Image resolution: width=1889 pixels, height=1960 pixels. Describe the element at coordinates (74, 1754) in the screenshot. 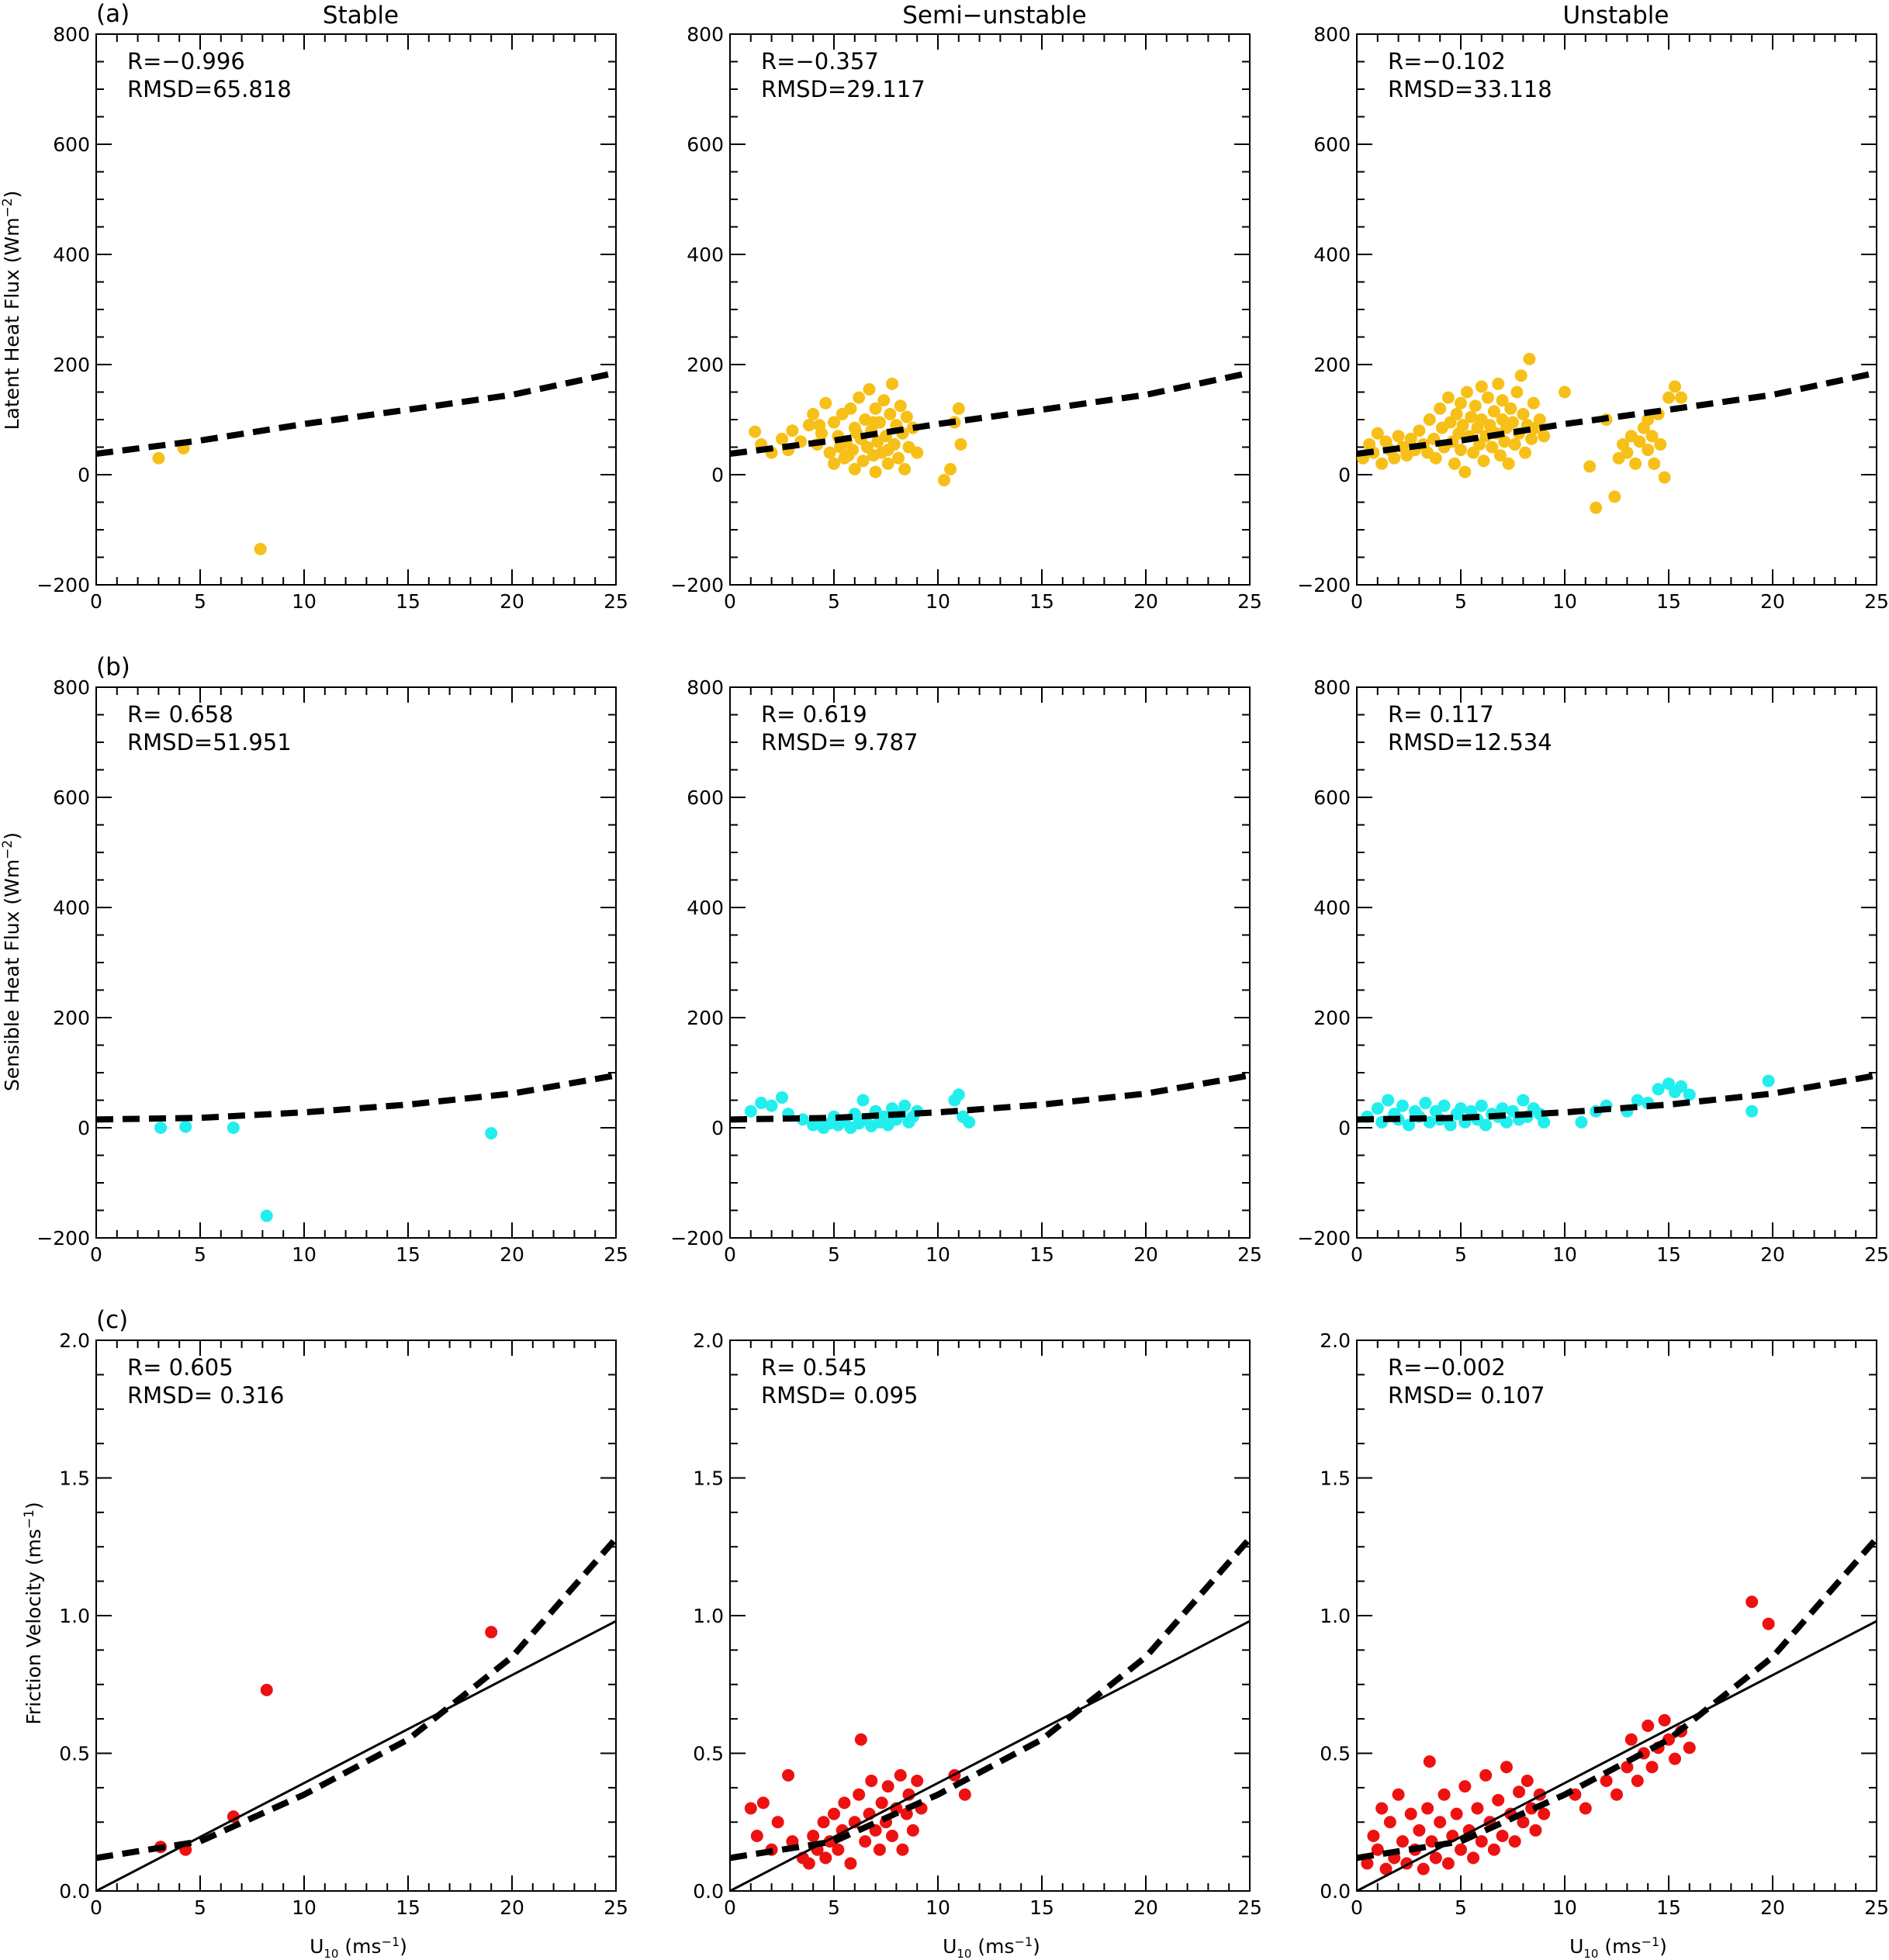

I see `y-tick-label: 0.5` at that location.